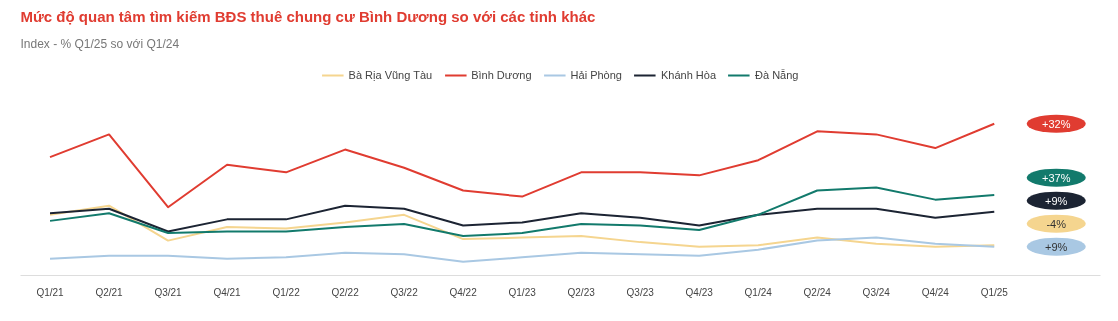 The image size is (1118, 321). Describe the element at coordinates (390, 75) in the screenshot. I see `legend-label: Bà Rịa Vũng Tàu` at that location.